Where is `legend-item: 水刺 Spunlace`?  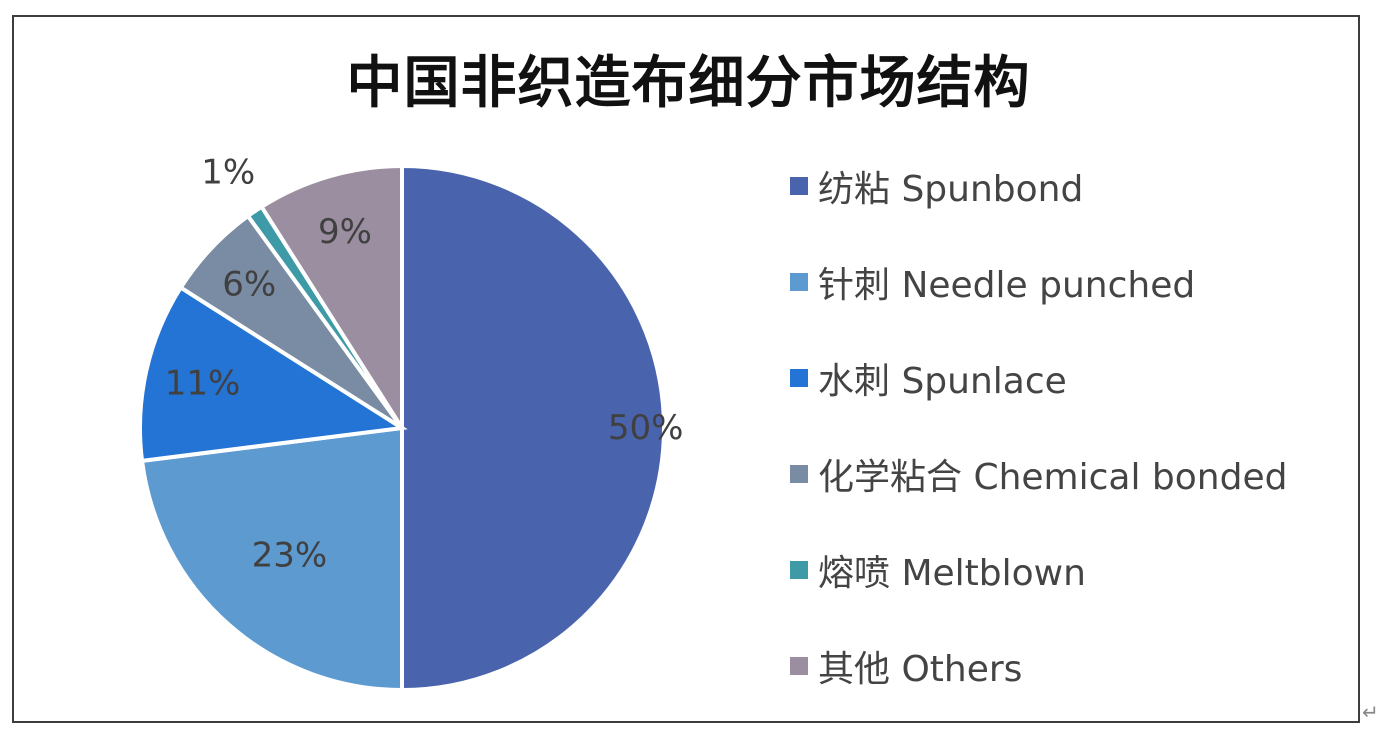 legend-item: 水刺 Spunlace is located at coordinates (928, 380).